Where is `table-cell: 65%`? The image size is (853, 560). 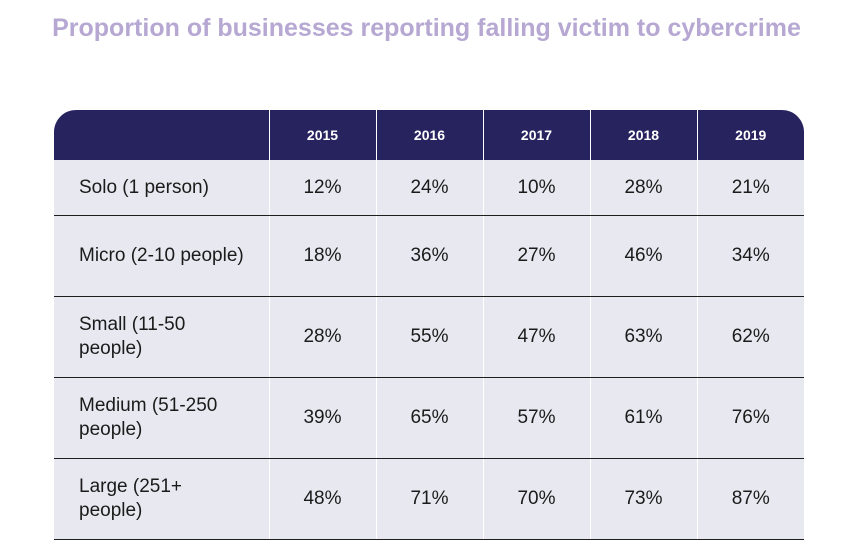 table-cell: 65% is located at coordinates (429, 418).